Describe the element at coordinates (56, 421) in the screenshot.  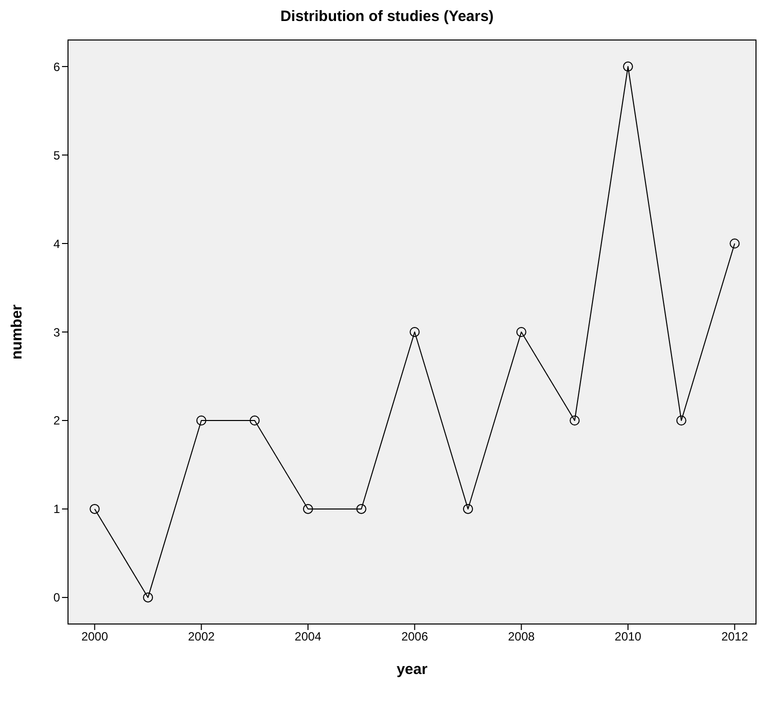
I see `y-tick-label: 2` at that location.